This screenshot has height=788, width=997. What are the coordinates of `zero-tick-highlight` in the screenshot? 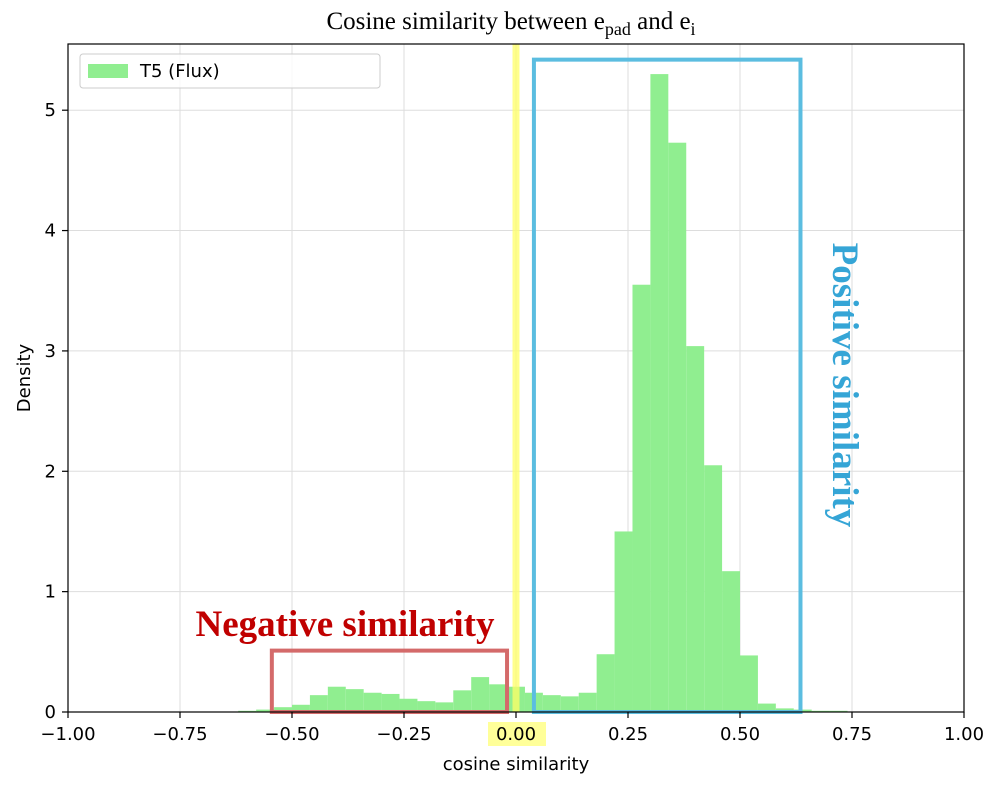 It's located at (517, 734).